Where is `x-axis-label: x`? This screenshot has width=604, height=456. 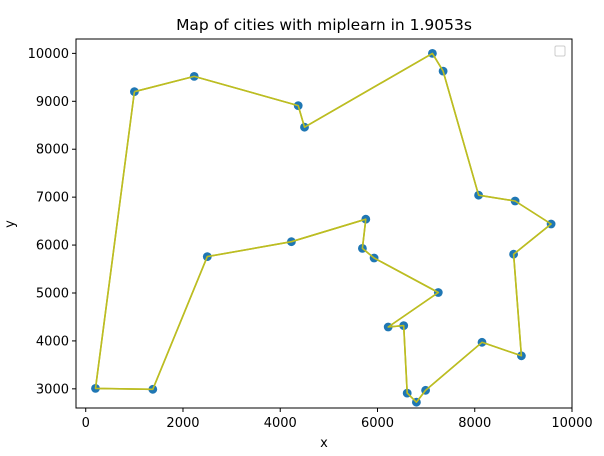
x-axis-label: x is located at coordinates (324, 443).